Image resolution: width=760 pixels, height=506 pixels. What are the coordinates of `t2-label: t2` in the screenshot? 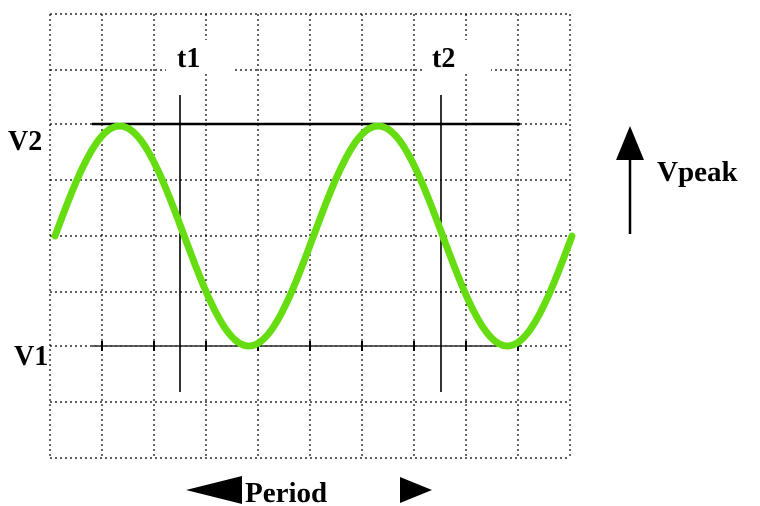 It's located at (443, 58).